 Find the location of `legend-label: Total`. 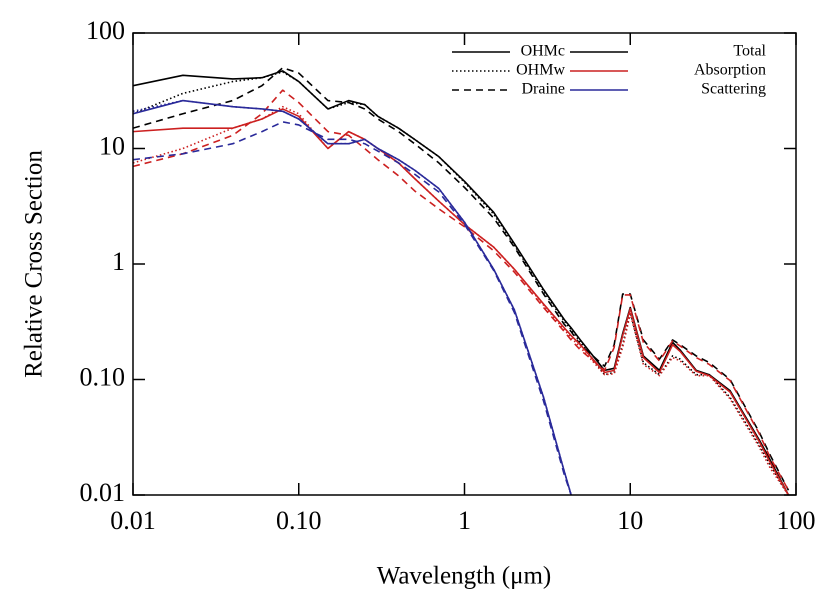

legend-label: Total is located at coordinates (749, 51).